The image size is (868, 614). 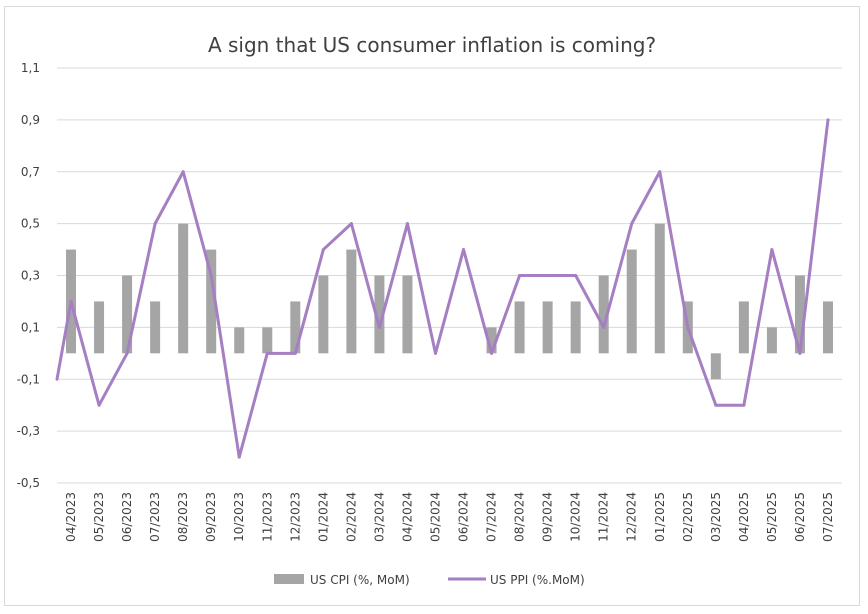 What do you see at coordinates (464, 517) in the screenshot?
I see `x-tick-label: 06/2024` at bounding box center [464, 517].